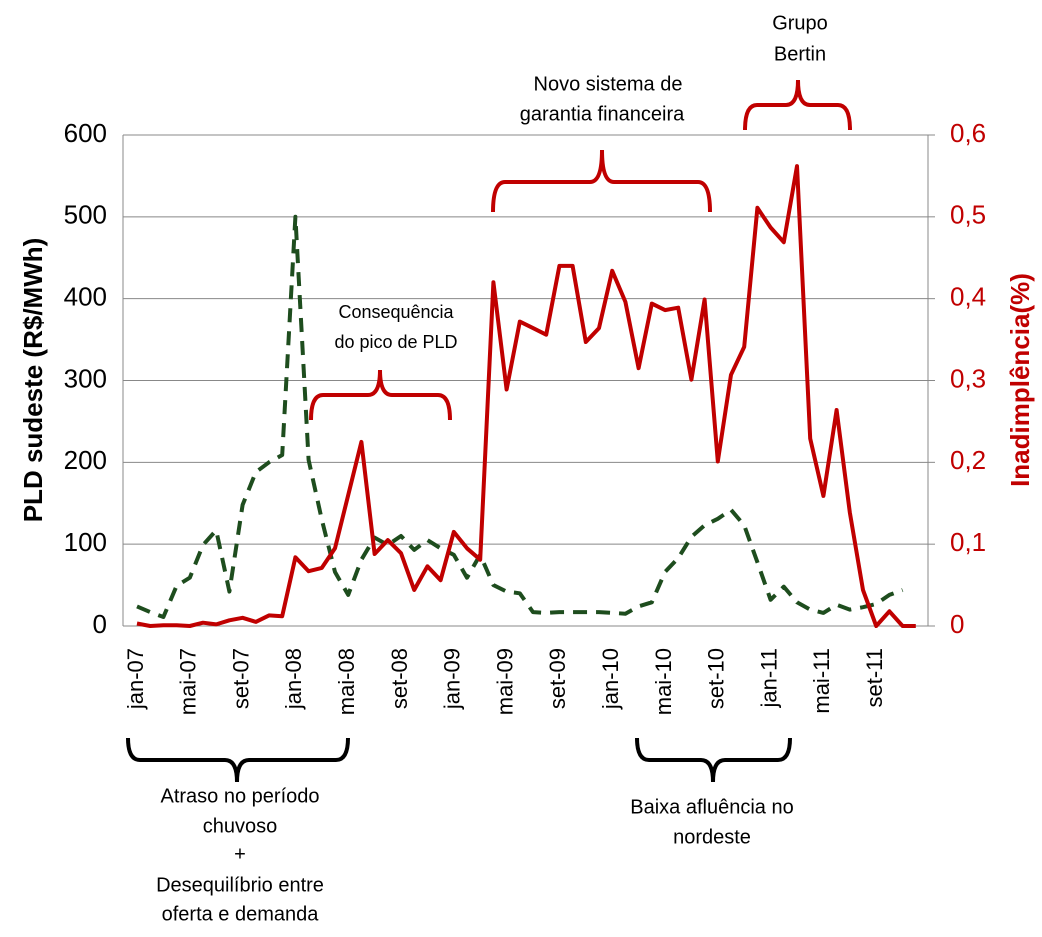  Describe the element at coordinates (33, 380) in the screenshot. I see `y-axis-title: PLD sudeste (R$/MWh)` at that location.